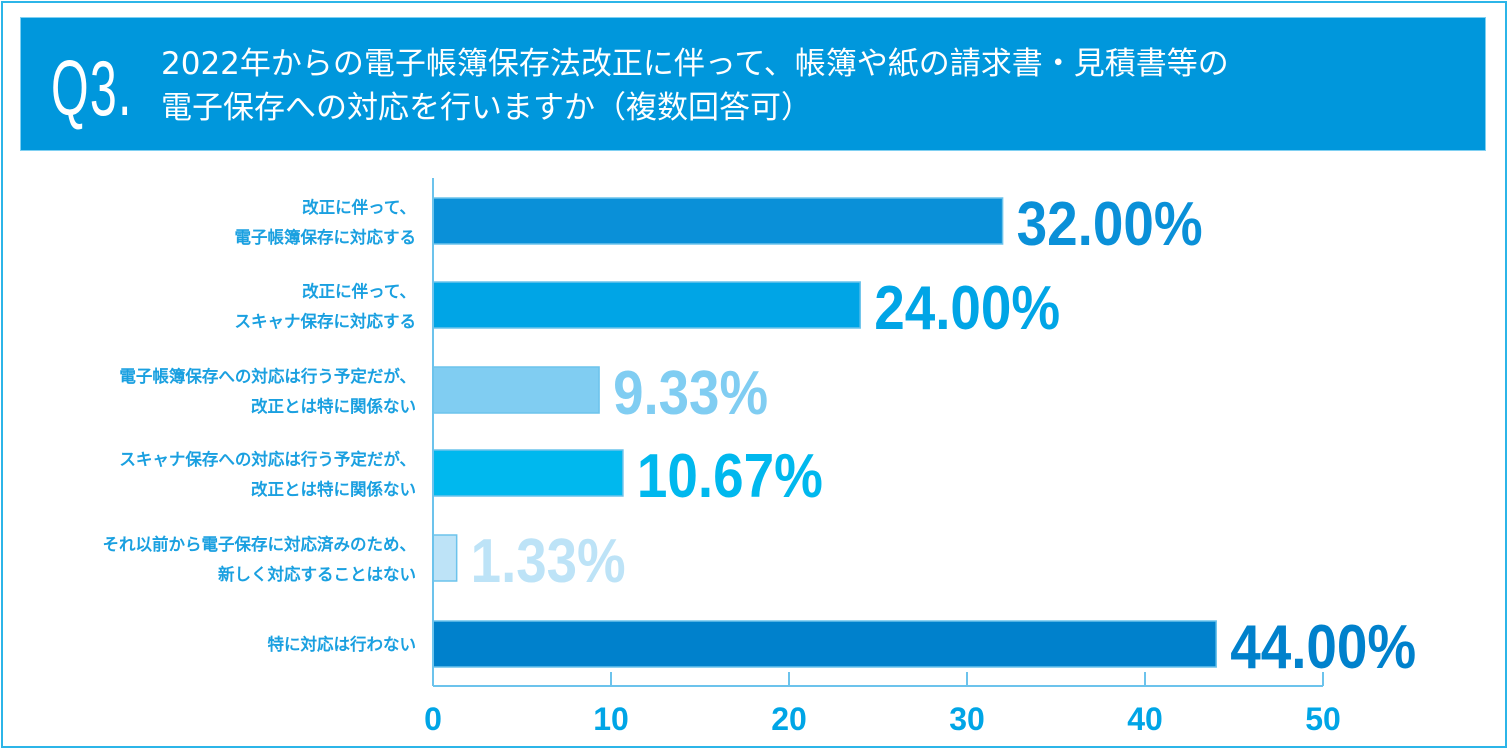  What do you see at coordinates (967, 308) in the screenshot?
I see `value-label: 24.00%` at bounding box center [967, 308].